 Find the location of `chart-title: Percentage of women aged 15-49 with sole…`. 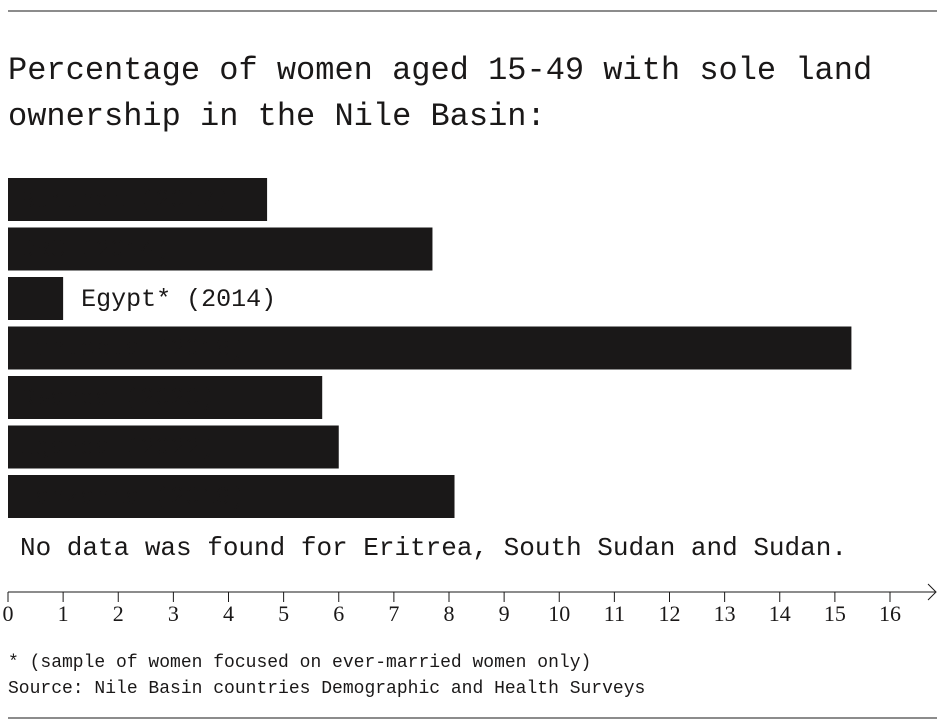

chart-title: Percentage of women aged 15-49 with sole… is located at coordinates (450, 93).